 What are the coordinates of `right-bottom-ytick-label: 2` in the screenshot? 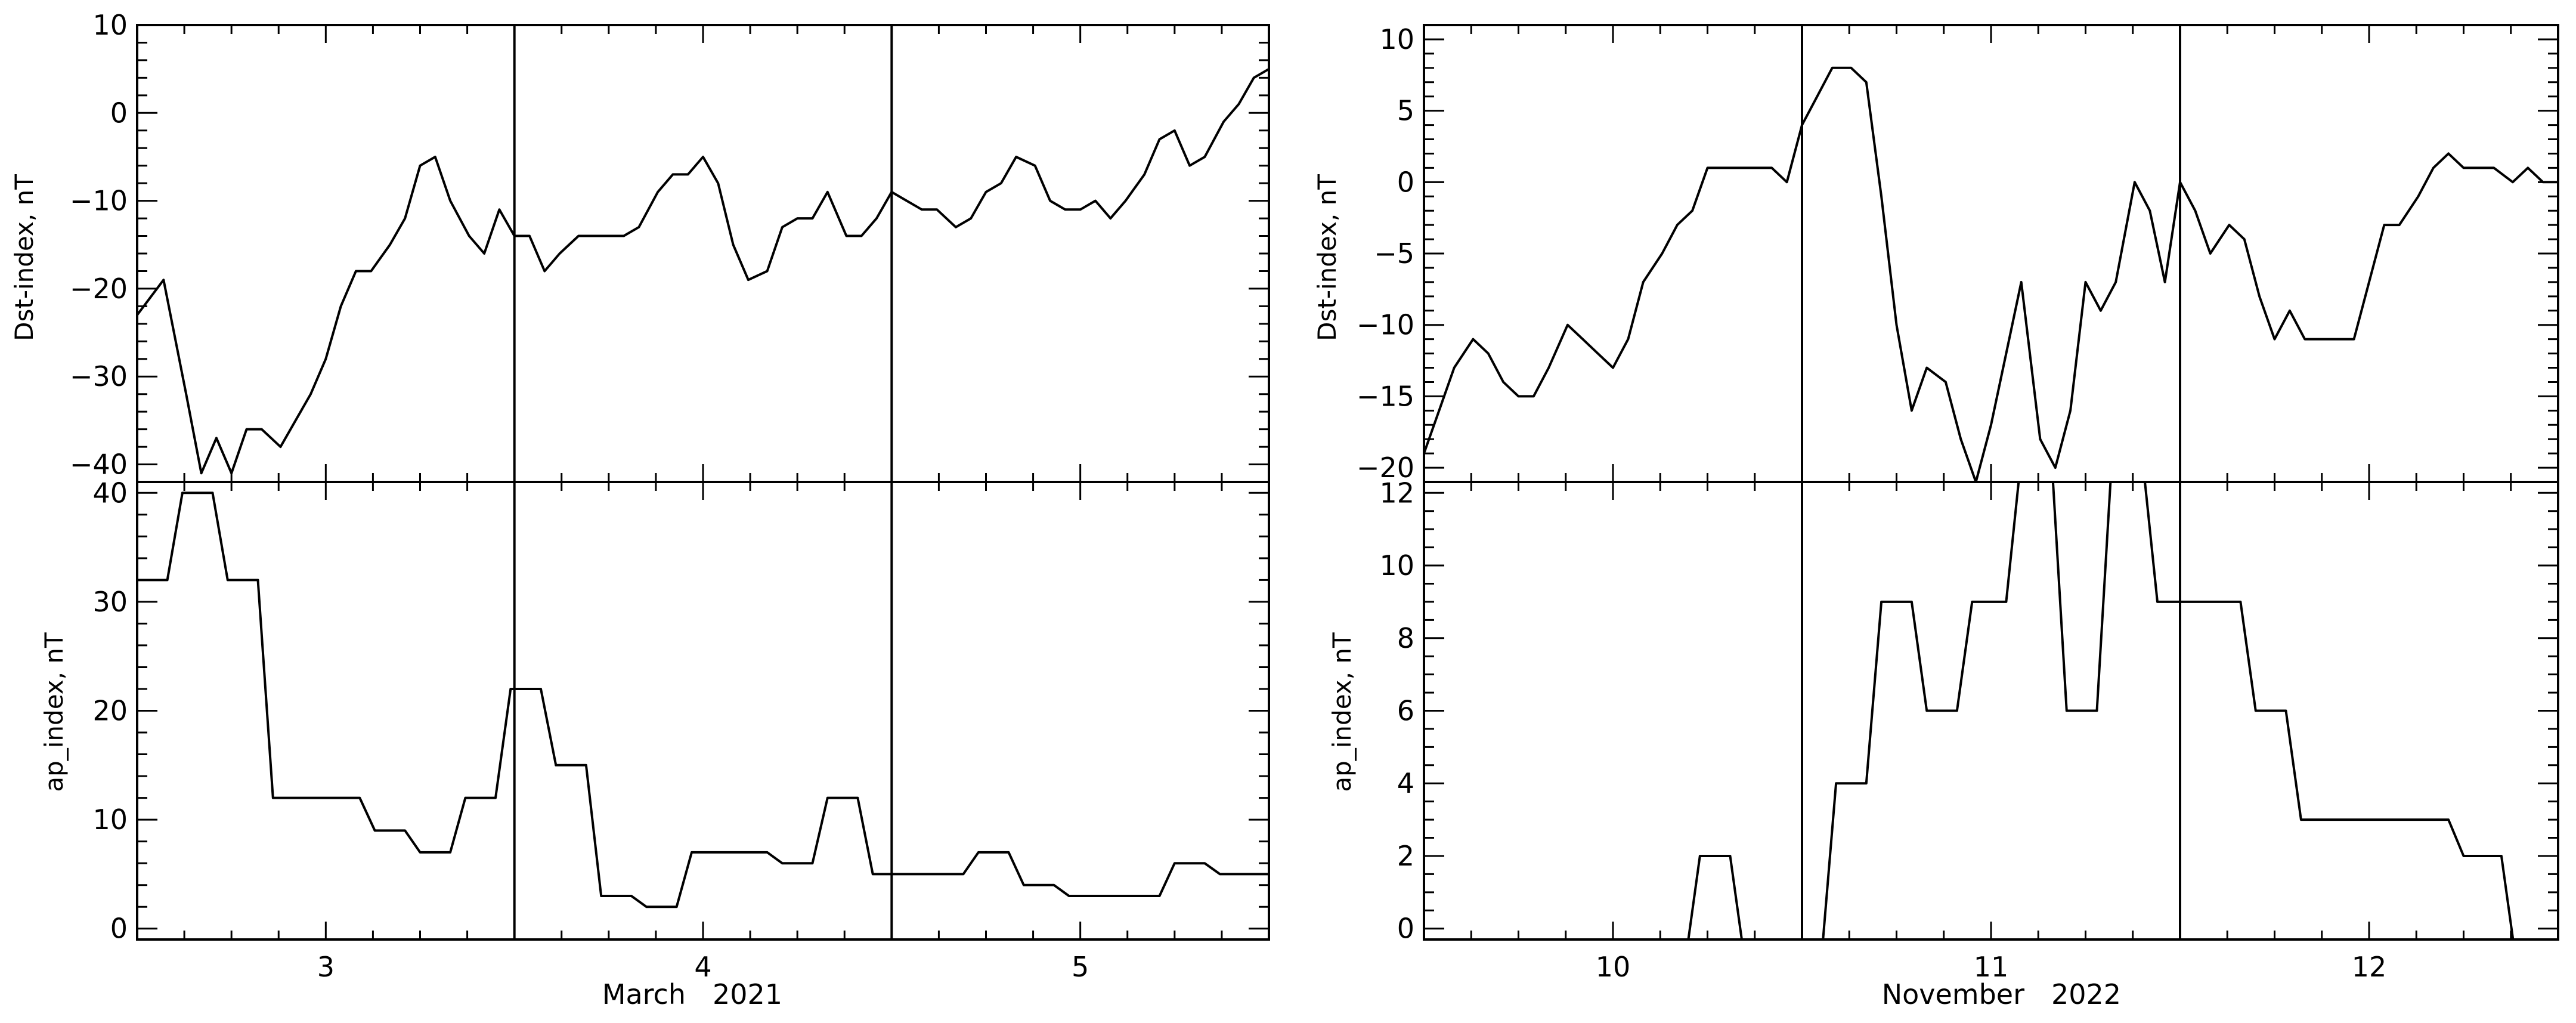 It's located at (1406, 856).